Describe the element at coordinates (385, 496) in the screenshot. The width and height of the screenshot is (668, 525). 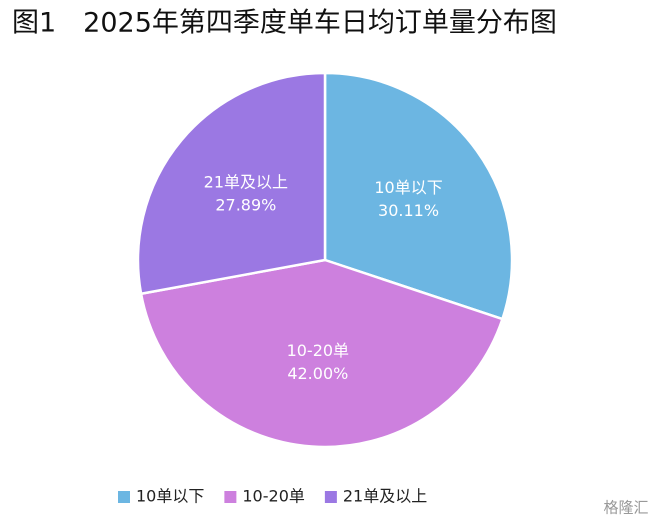
I see `legend-label: 21单及以上` at that location.